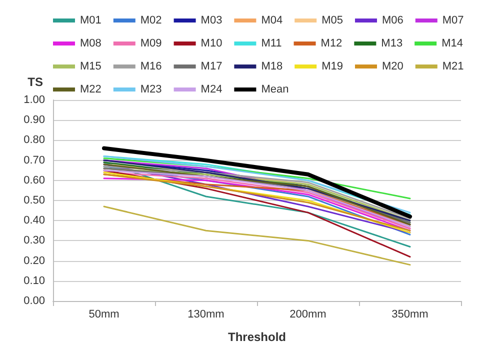  I want to click on x-tick-label: 350mm, so click(410, 314).